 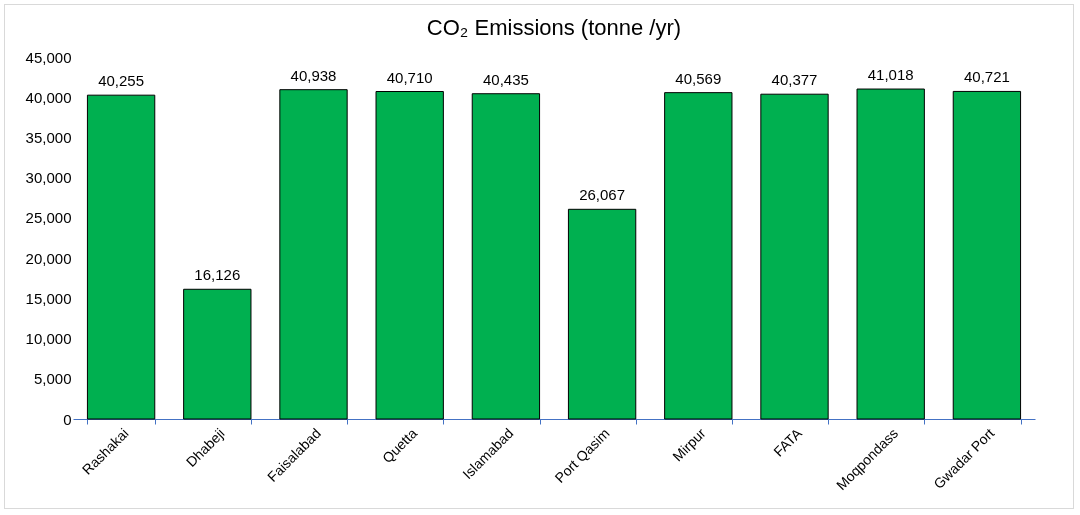 What do you see at coordinates (313, 75) in the screenshot?
I see `data-label: 40,938` at bounding box center [313, 75].